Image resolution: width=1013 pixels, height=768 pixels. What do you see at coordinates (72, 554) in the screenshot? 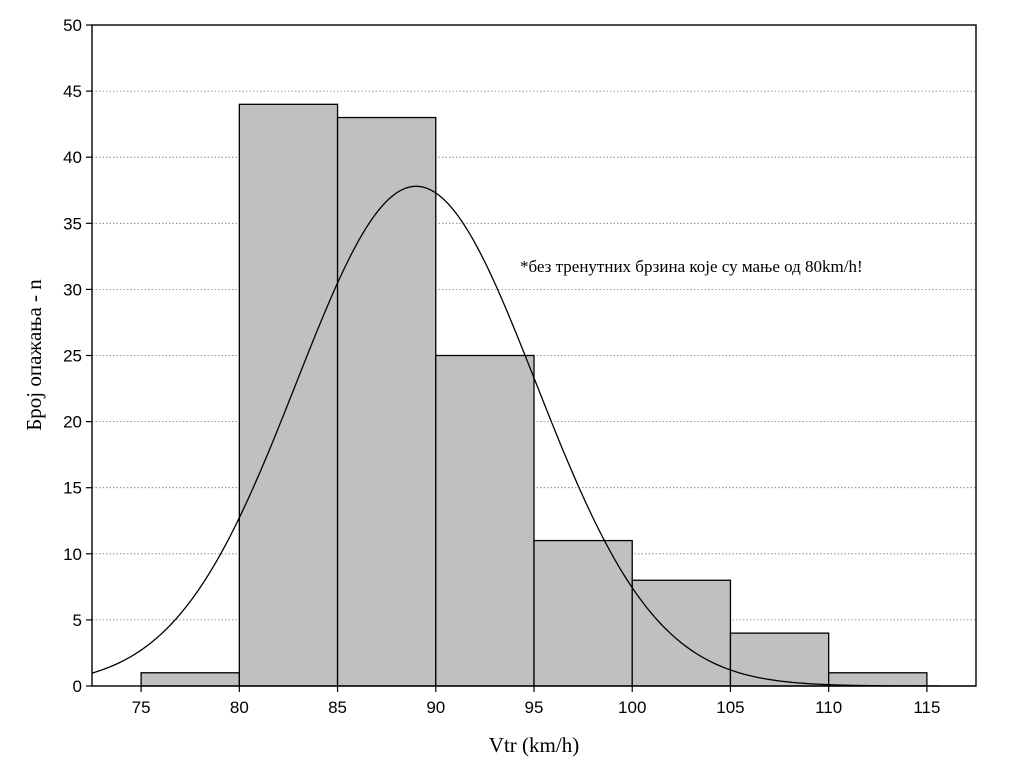
I see `y-tick-label-10: 10` at bounding box center [72, 554].